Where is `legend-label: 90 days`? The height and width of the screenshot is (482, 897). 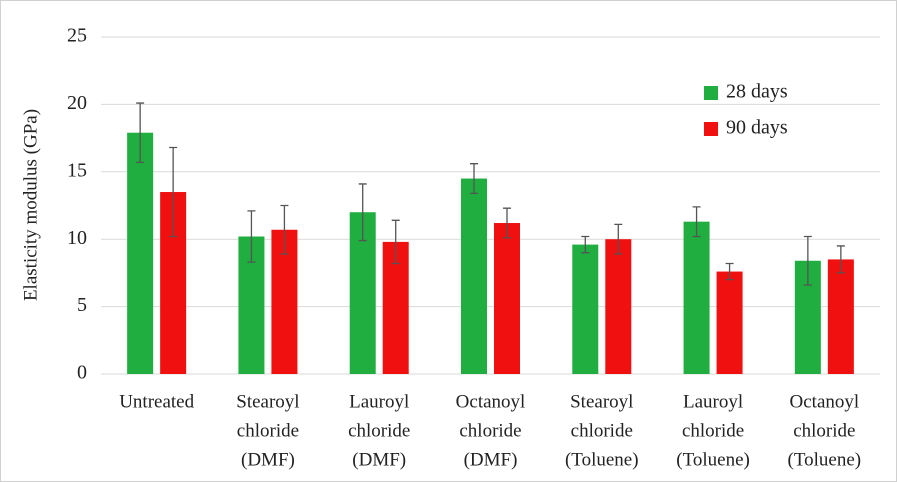
legend-label: 90 days is located at coordinates (757, 128).